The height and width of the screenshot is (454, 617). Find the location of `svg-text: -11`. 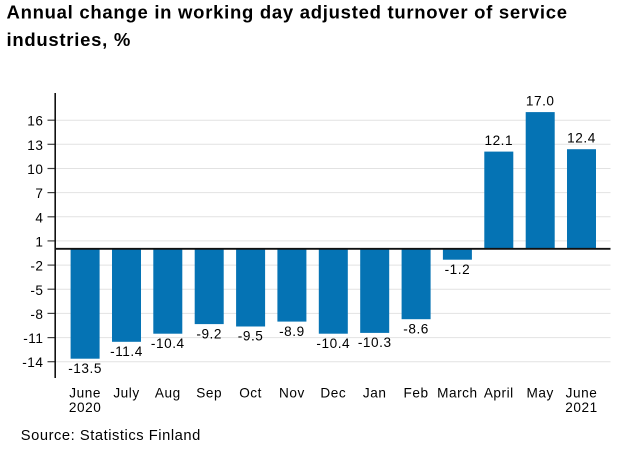

svg-text: -11 is located at coordinates (33, 338).